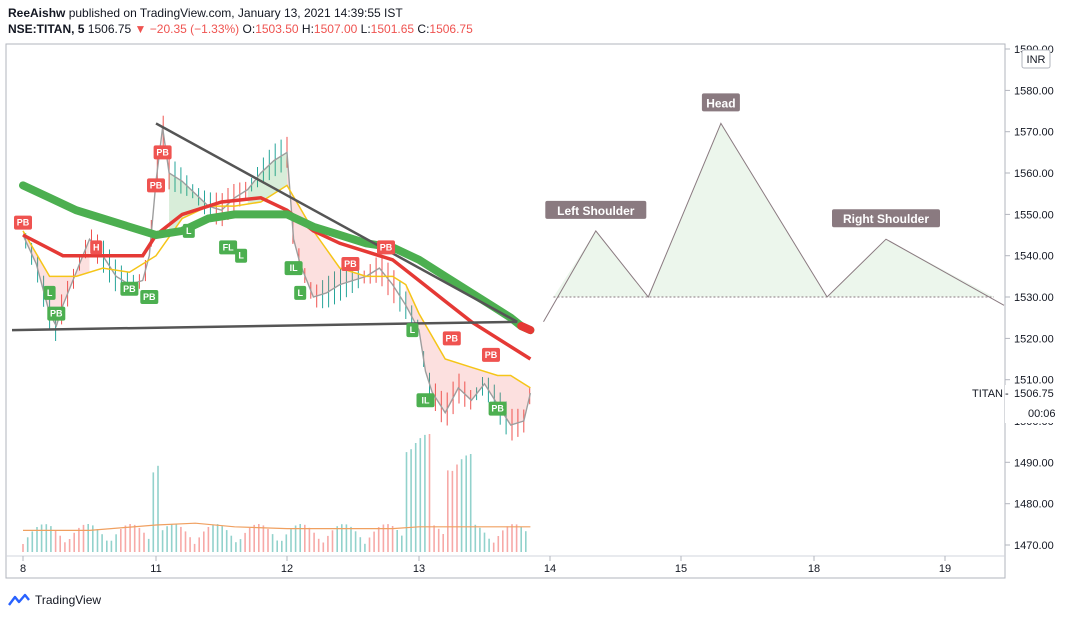  I want to click on last-price-bg, so click(1036, 404).